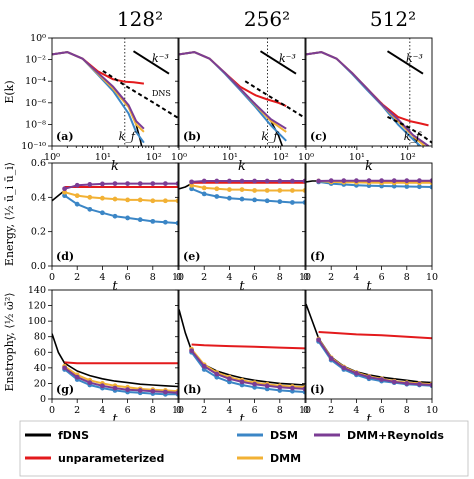  I want to click on enstrophy-ylabel: Enstrophy, ⟨½ ω̄²⟩, so click(9, 341).